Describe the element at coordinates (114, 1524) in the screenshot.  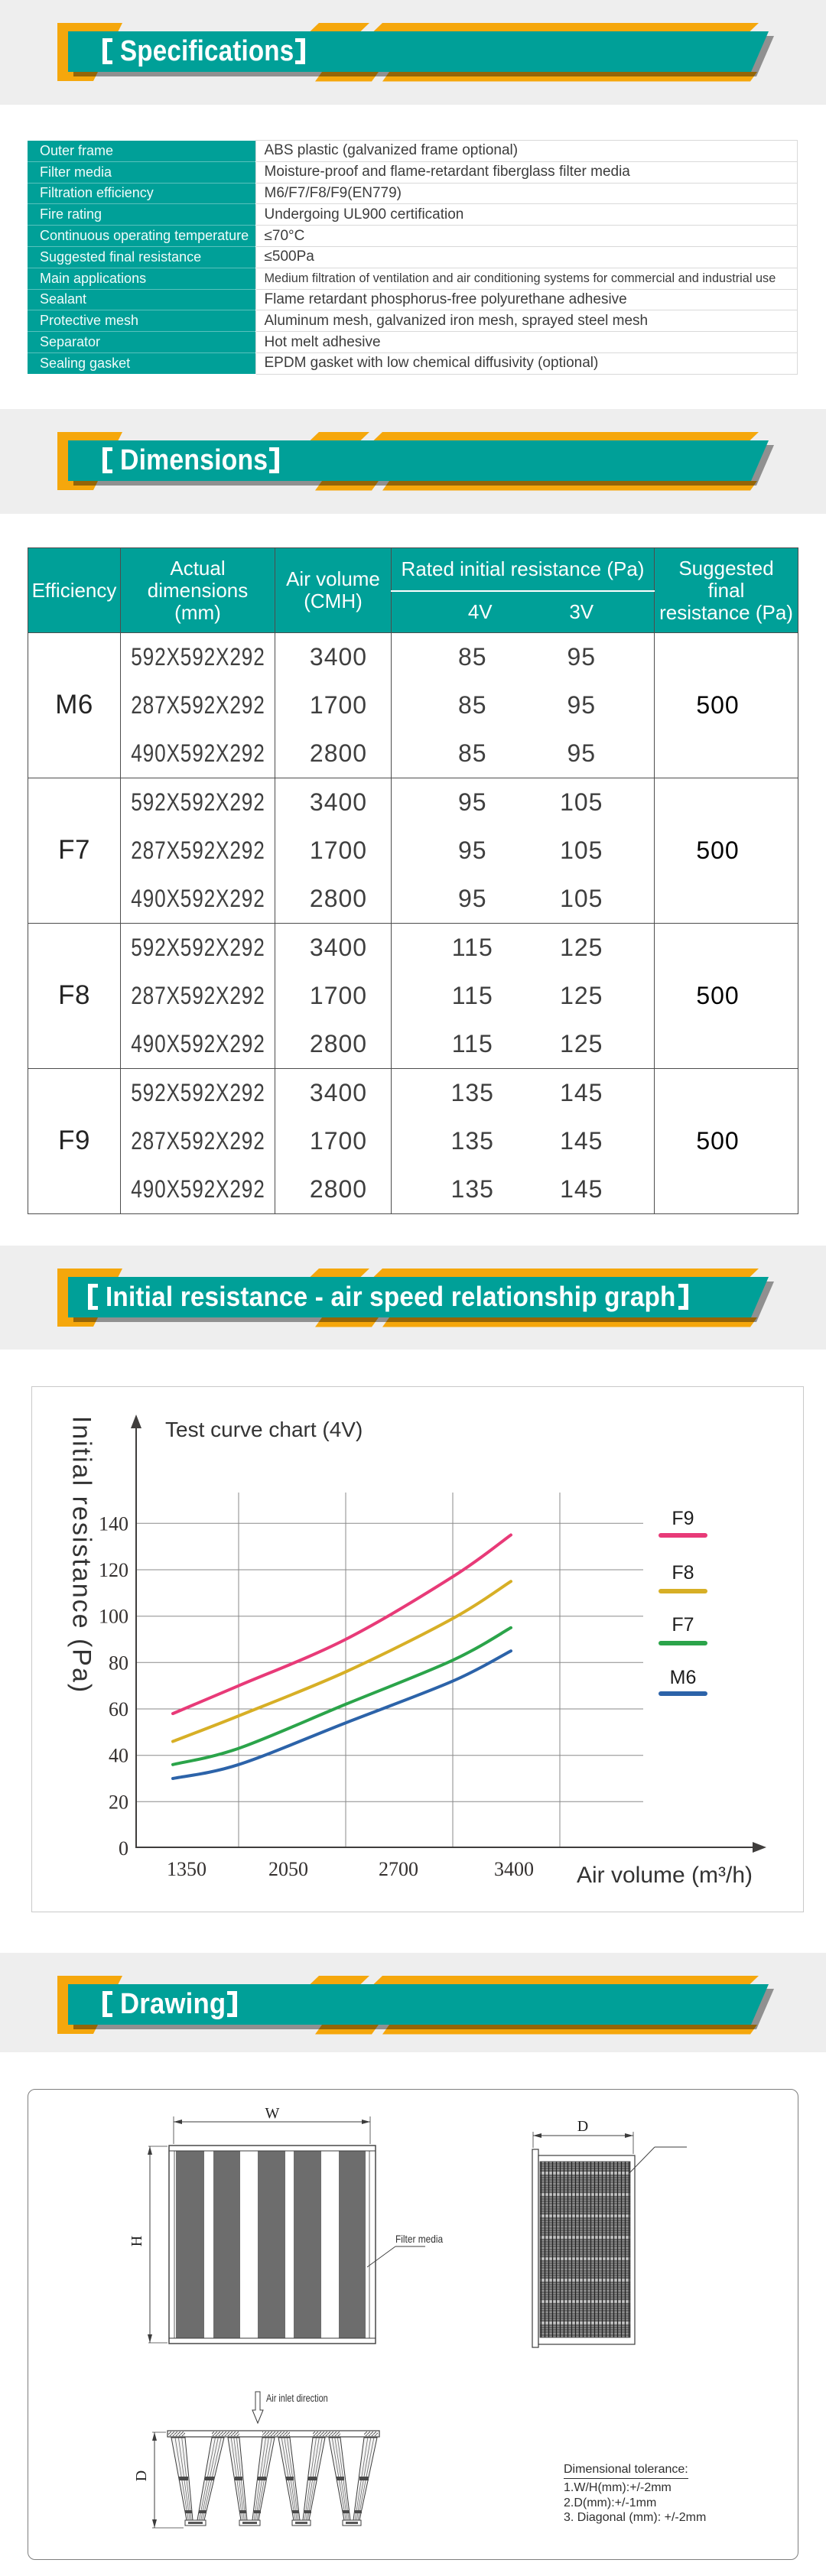
I see `svg-text: 140` at that location.